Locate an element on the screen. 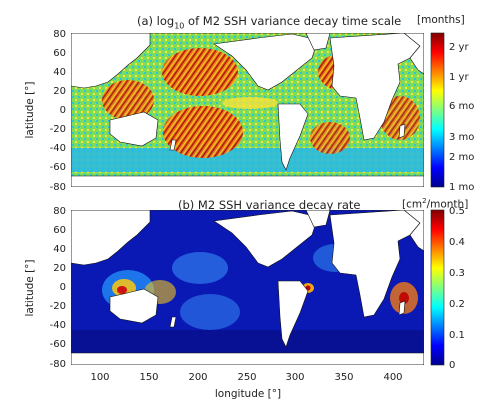 This screenshot has height=417, width=500. panel-b-land-greenland is located at coordinates (318, 219).